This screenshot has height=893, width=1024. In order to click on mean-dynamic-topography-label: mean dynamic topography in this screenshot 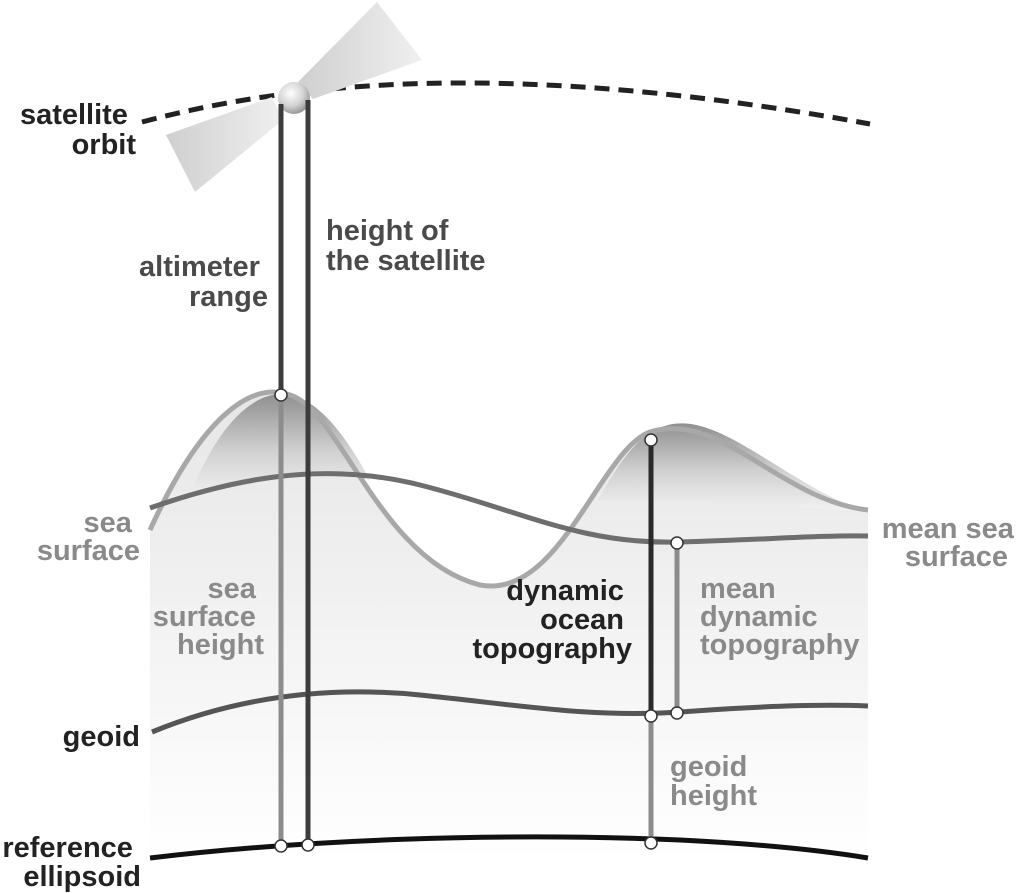, I will do `click(780, 617)`.